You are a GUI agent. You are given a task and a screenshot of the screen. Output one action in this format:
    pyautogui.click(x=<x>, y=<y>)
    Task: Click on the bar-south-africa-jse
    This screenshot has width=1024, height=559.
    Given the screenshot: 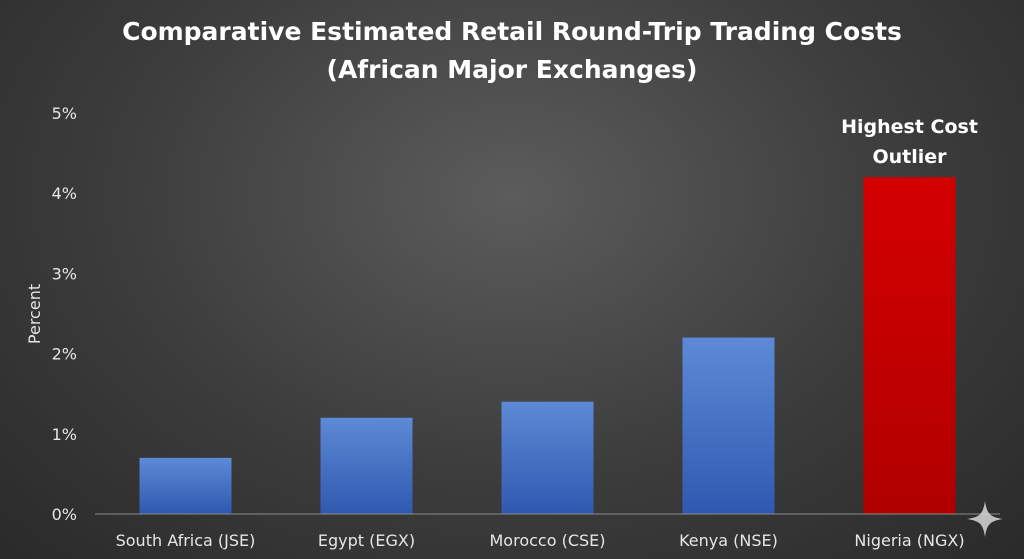 What is the action you would take?
    pyautogui.click(x=185, y=485)
    